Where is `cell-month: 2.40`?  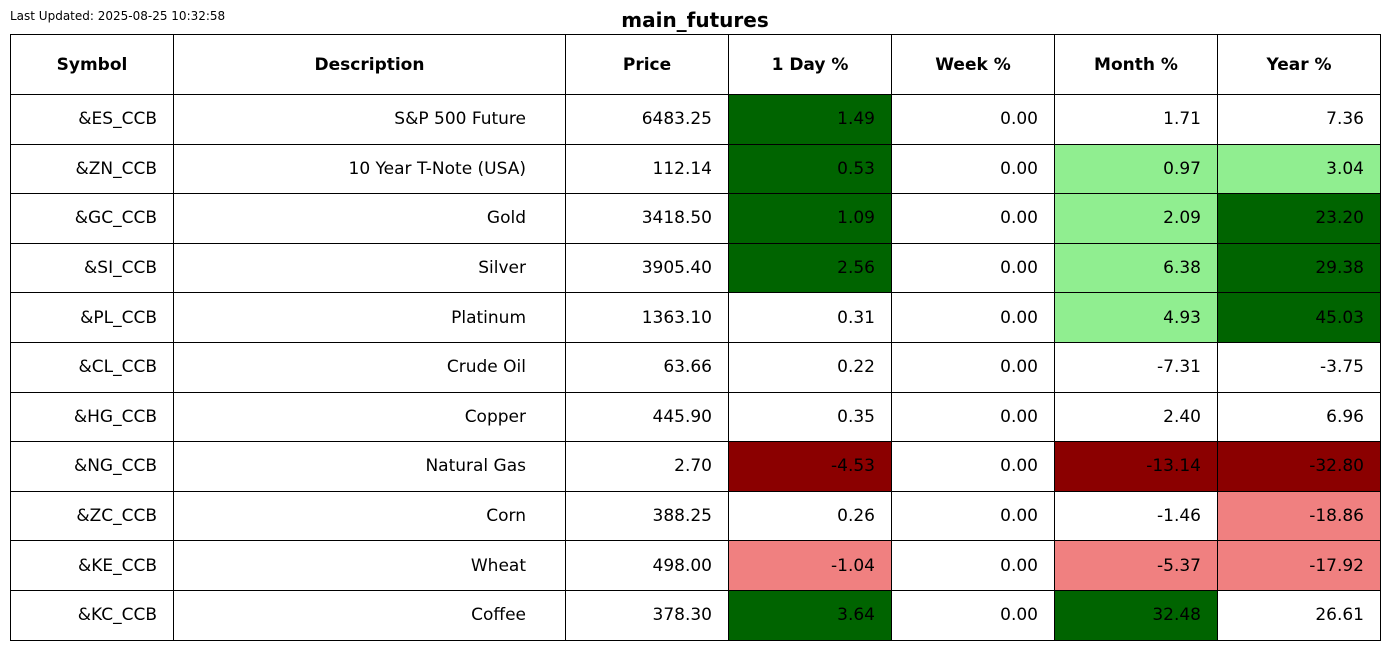
cell-month: 2.40 is located at coordinates (1136, 417).